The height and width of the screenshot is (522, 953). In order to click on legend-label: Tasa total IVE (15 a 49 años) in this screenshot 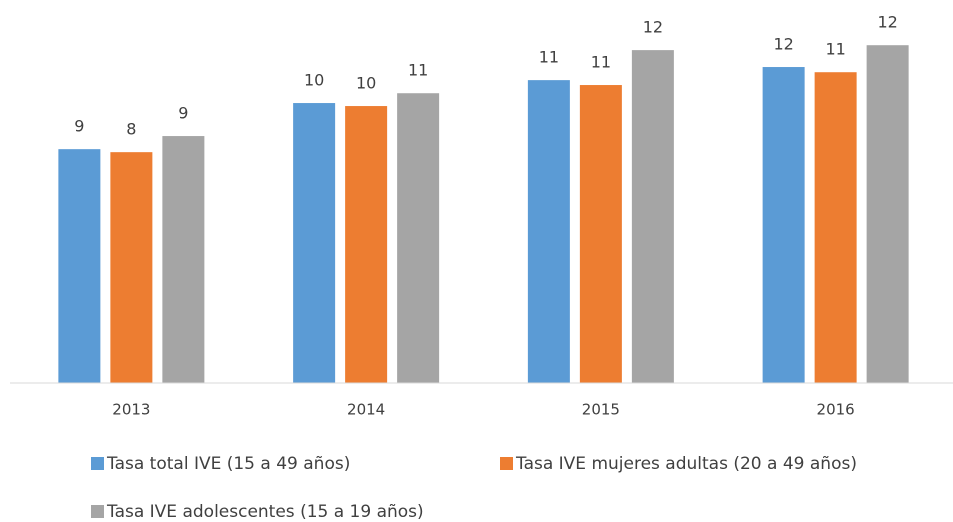, I will do `click(228, 464)`.